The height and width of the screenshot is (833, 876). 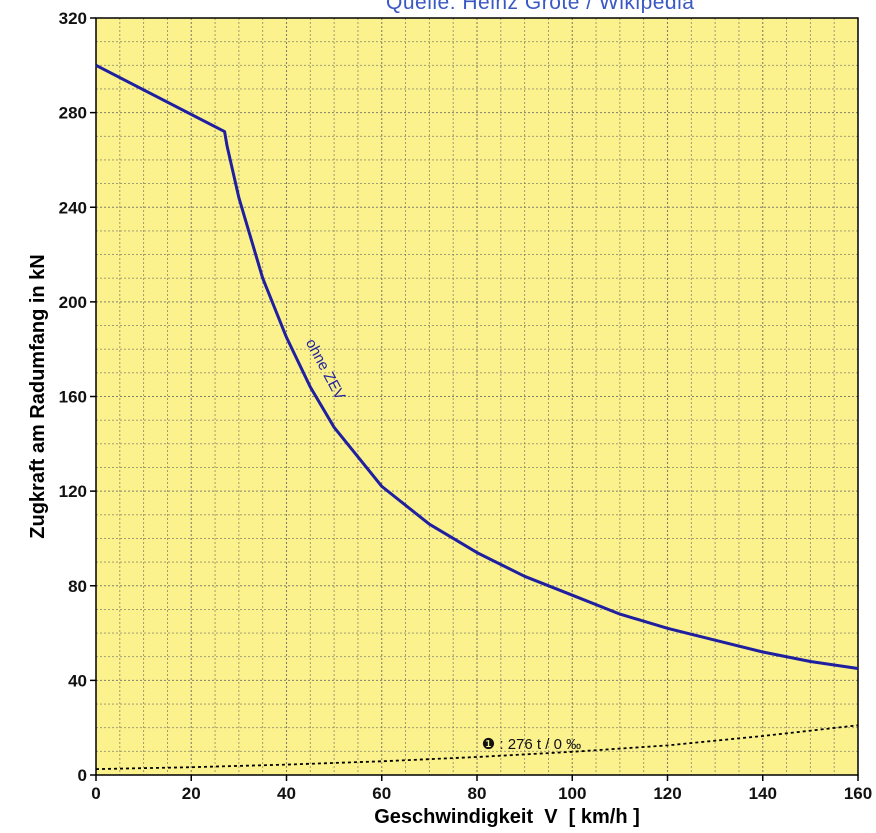 What do you see at coordinates (73, 207) in the screenshot?
I see `y-tick-label: 240` at bounding box center [73, 207].